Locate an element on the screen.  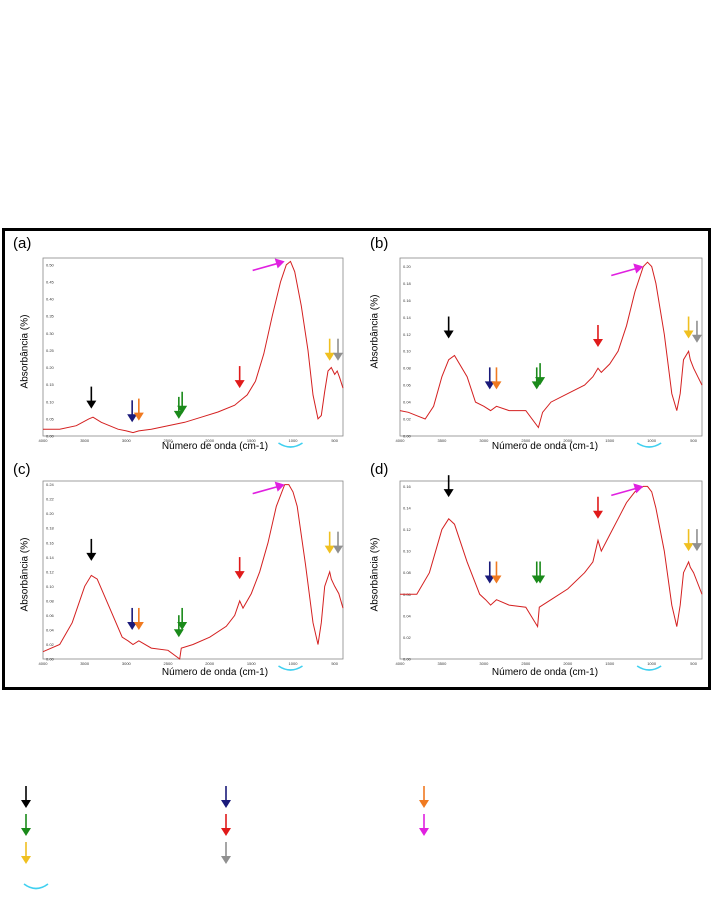
y-tick-label: 0.40 is located at coordinates (50, 299).